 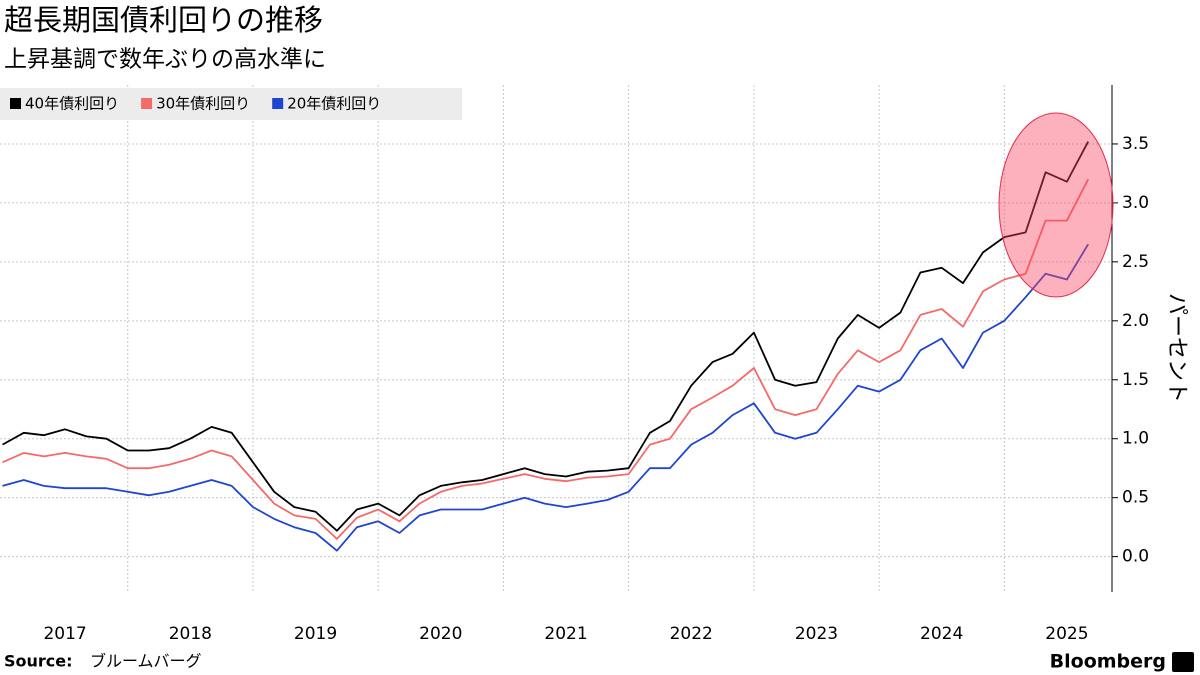 I want to click on y-tick-label: 1.5, so click(x=1135, y=380).